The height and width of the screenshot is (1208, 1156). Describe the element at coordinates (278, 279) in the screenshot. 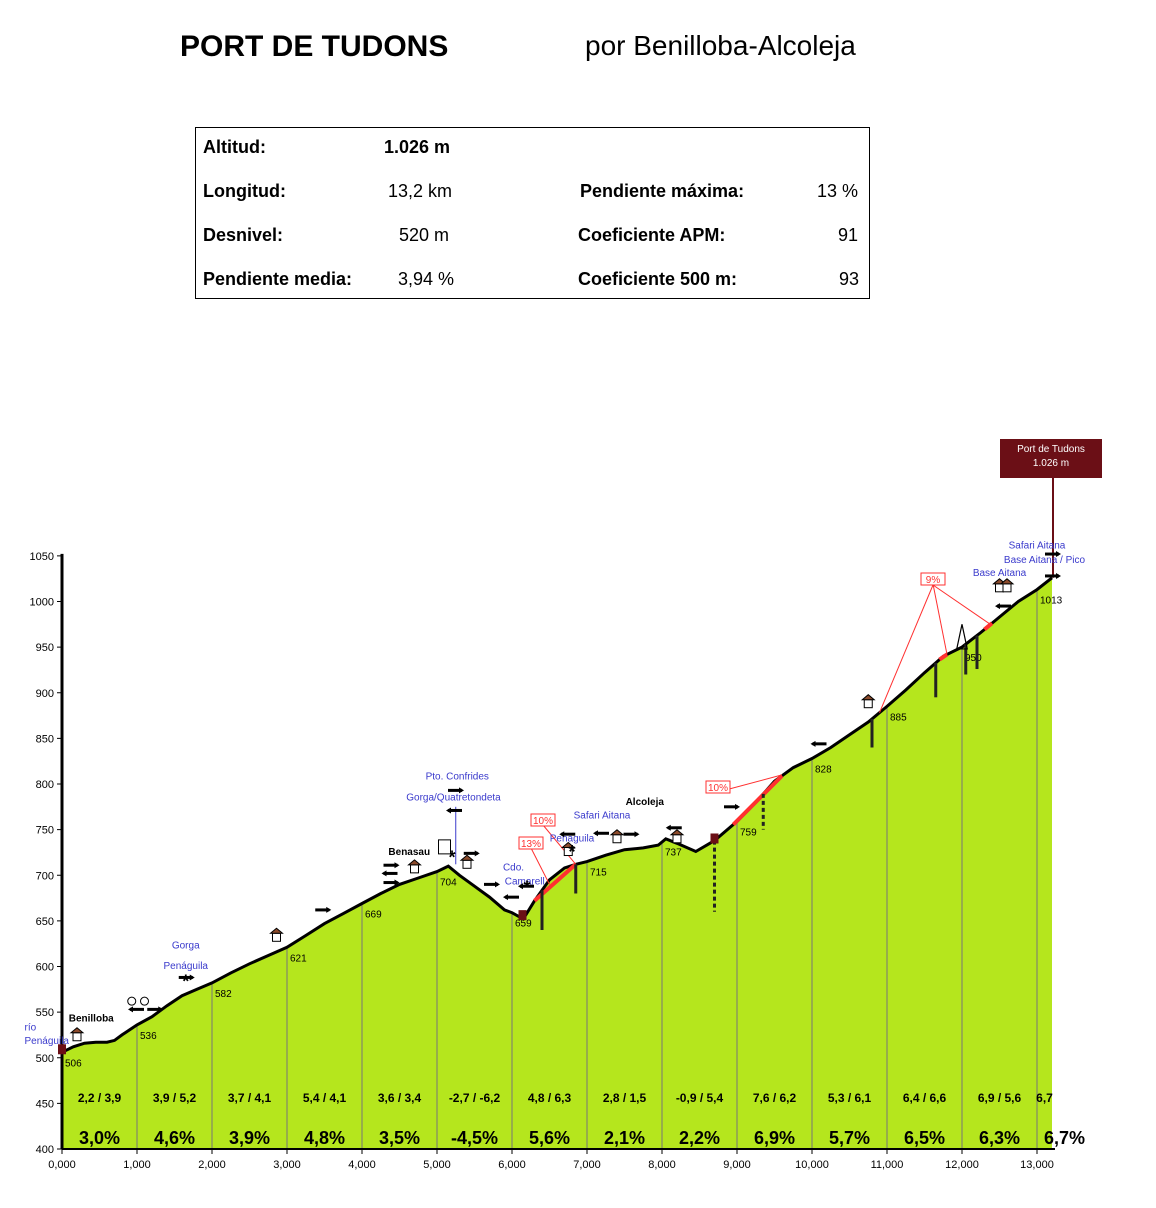

I see `pendiente-media-label: Pendiente media:` at that location.